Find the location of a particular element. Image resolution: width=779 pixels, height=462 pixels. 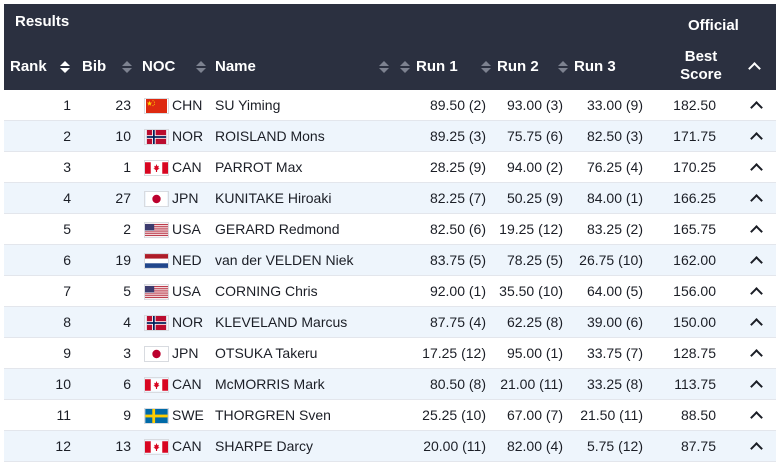

noc-column-header: NOC is located at coordinates (174, 66).